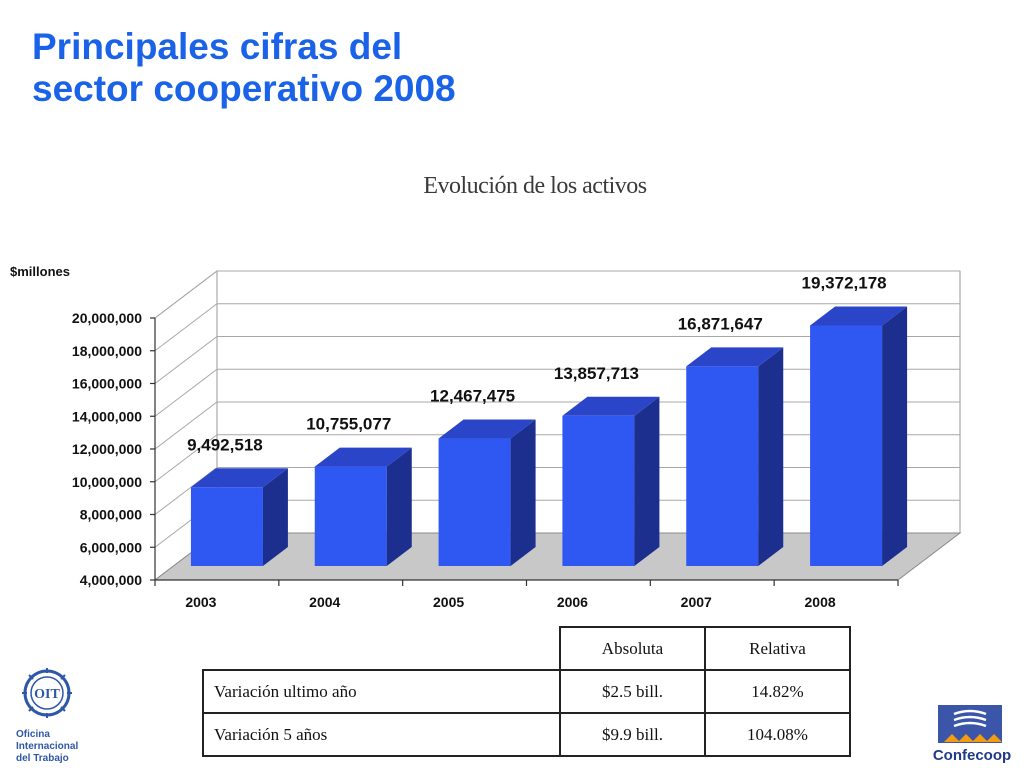 This screenshot has width=1024, height=768. Describe the element at coordinates (244, 88) in the screenshot. I see `title-line-2: sector cooperativo 2008` at that location.